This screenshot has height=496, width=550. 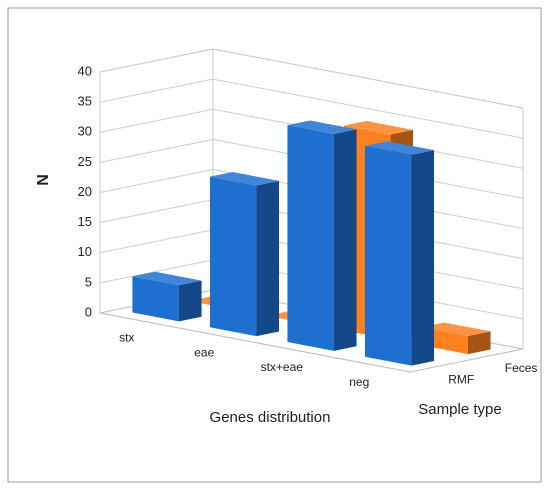 I want to click on x-axis-title: Genes distribution, so click(x=270, y=417).